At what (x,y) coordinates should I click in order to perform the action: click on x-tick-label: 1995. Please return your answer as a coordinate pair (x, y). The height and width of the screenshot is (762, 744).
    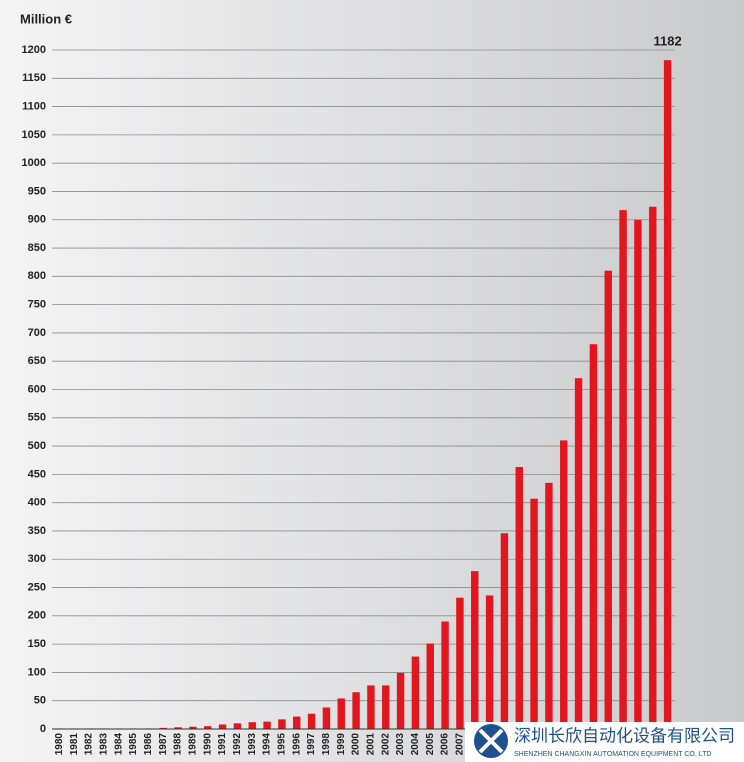
    Looking at the image, I should click on (282, 744).